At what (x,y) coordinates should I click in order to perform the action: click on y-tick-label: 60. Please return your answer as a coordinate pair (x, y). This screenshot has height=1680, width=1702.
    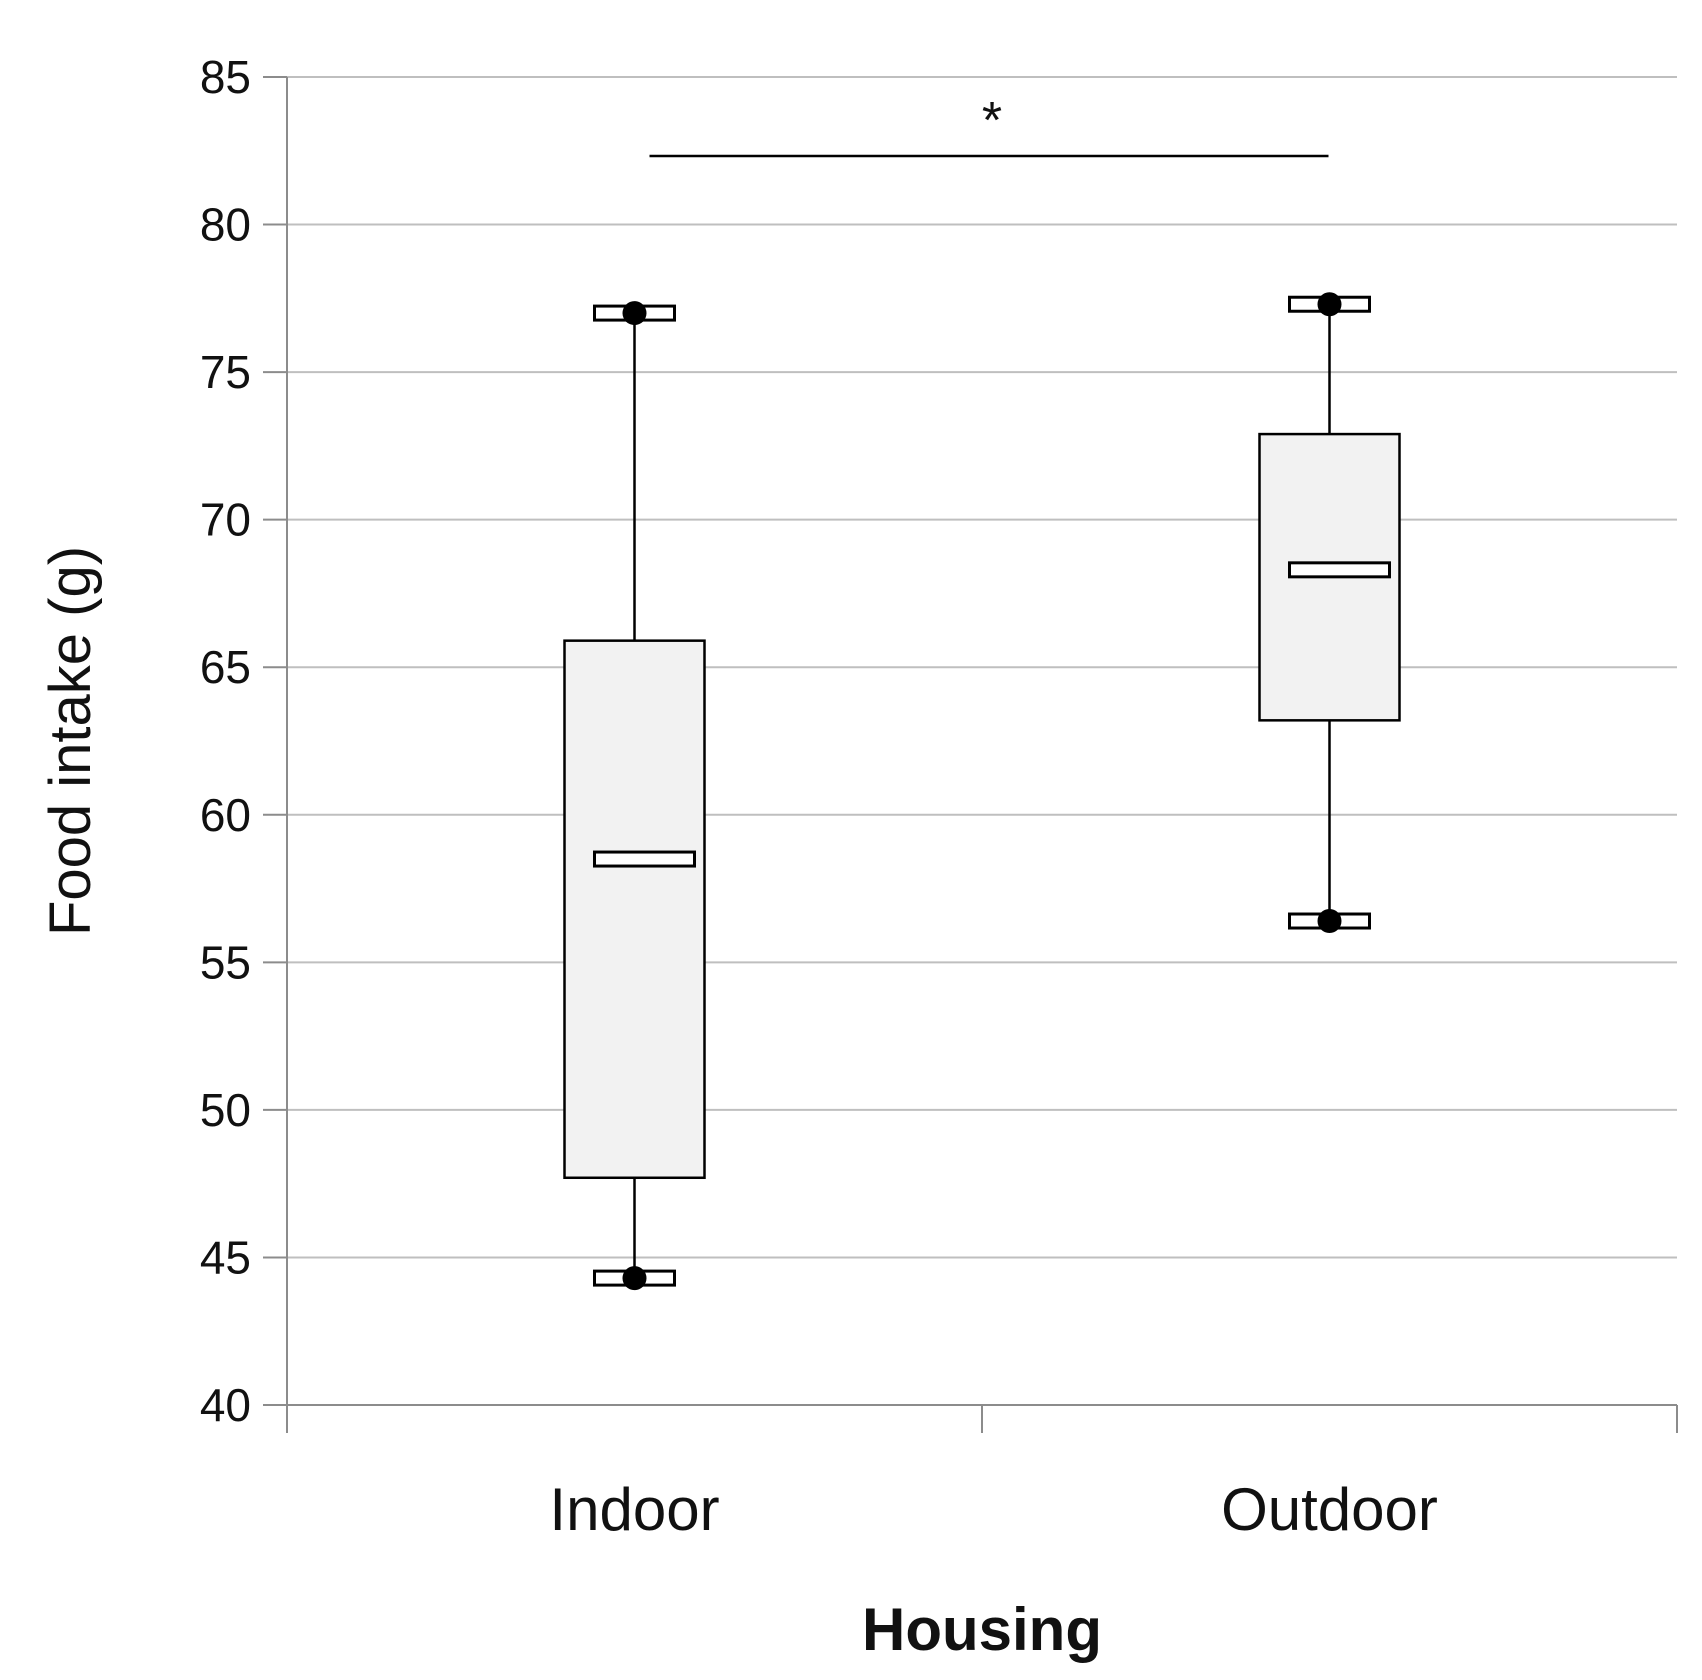
    Looking at the image, I should click on (225, 815).